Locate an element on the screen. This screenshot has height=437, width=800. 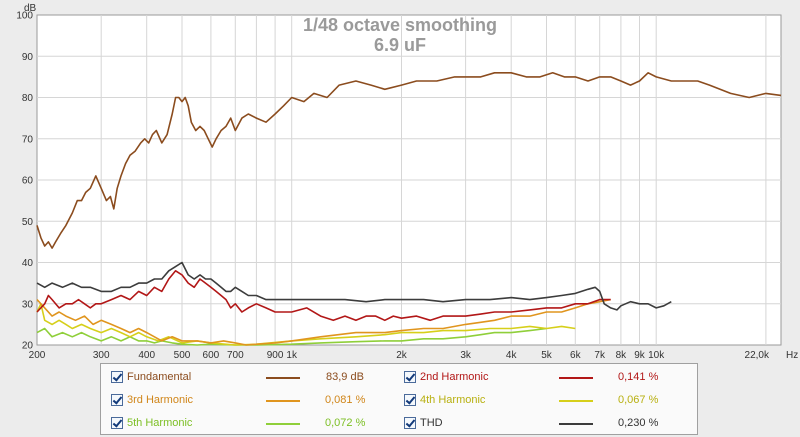
x-tick-label: 700 is located at coordinates (235, 355).